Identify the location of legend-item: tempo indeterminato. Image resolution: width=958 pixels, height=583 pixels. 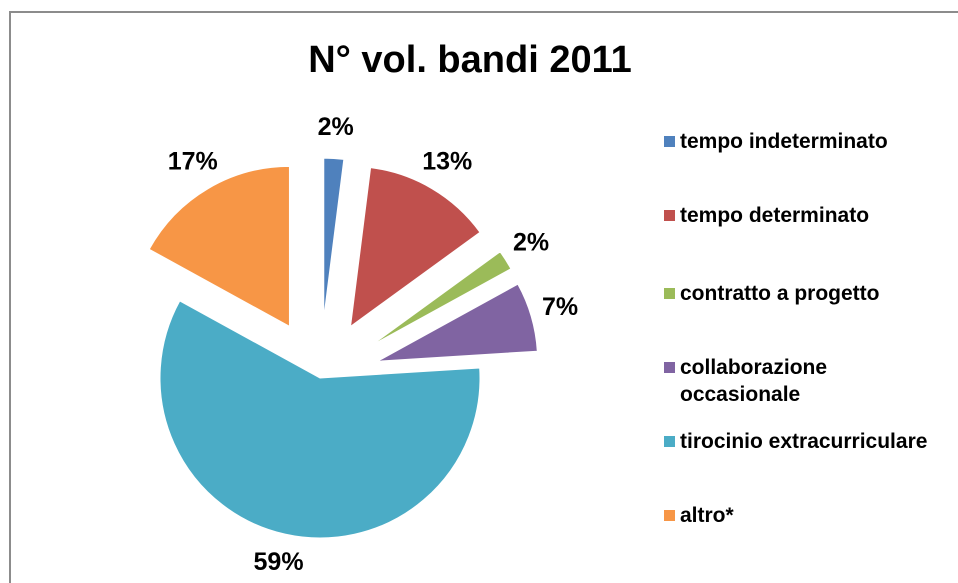
(804, 141).